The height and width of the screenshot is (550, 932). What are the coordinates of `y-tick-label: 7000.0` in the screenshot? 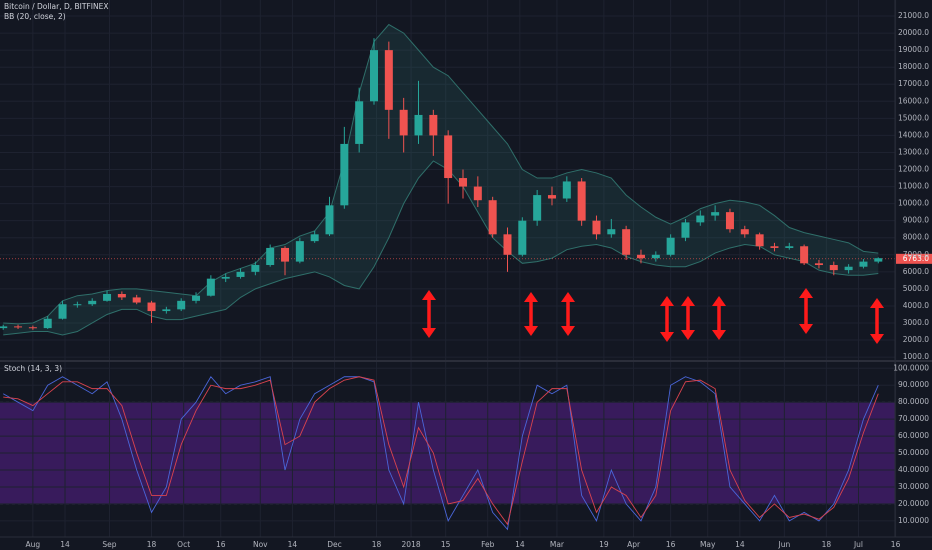 It's located at (916, 254).